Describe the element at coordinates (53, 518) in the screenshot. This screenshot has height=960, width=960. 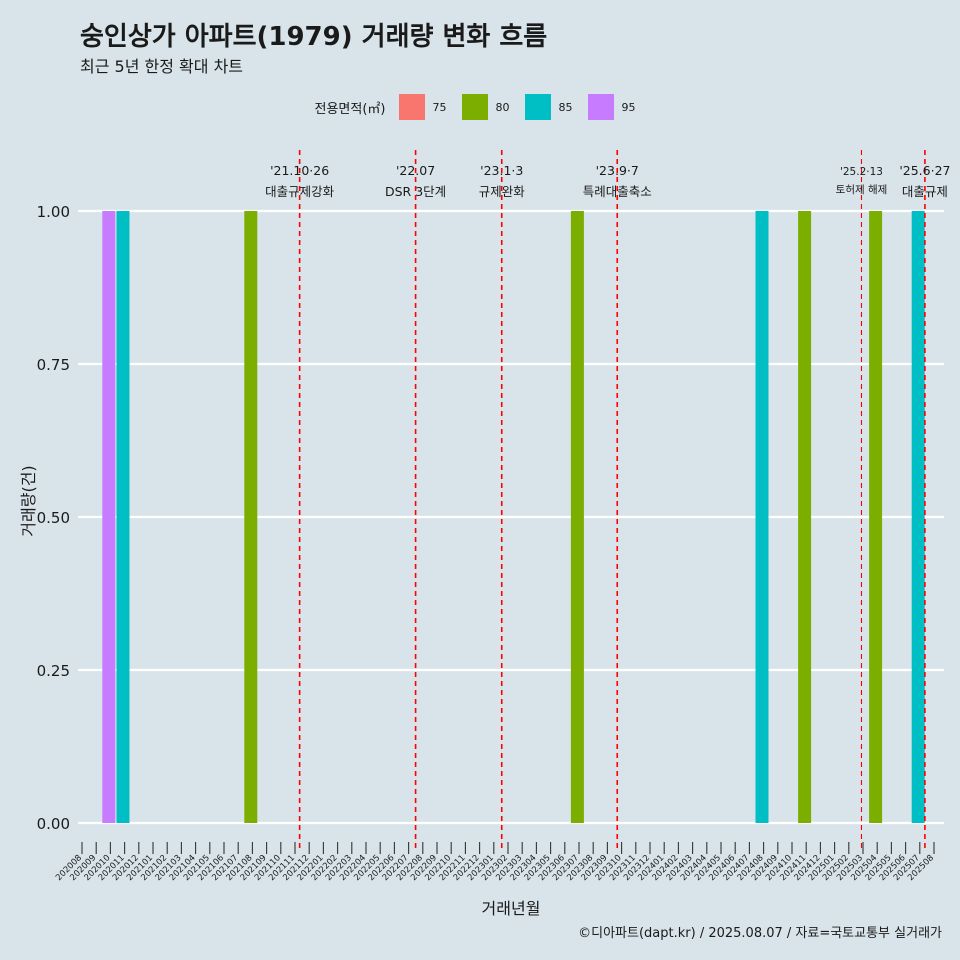
I see `y-tick-label: 0.50` at that location.